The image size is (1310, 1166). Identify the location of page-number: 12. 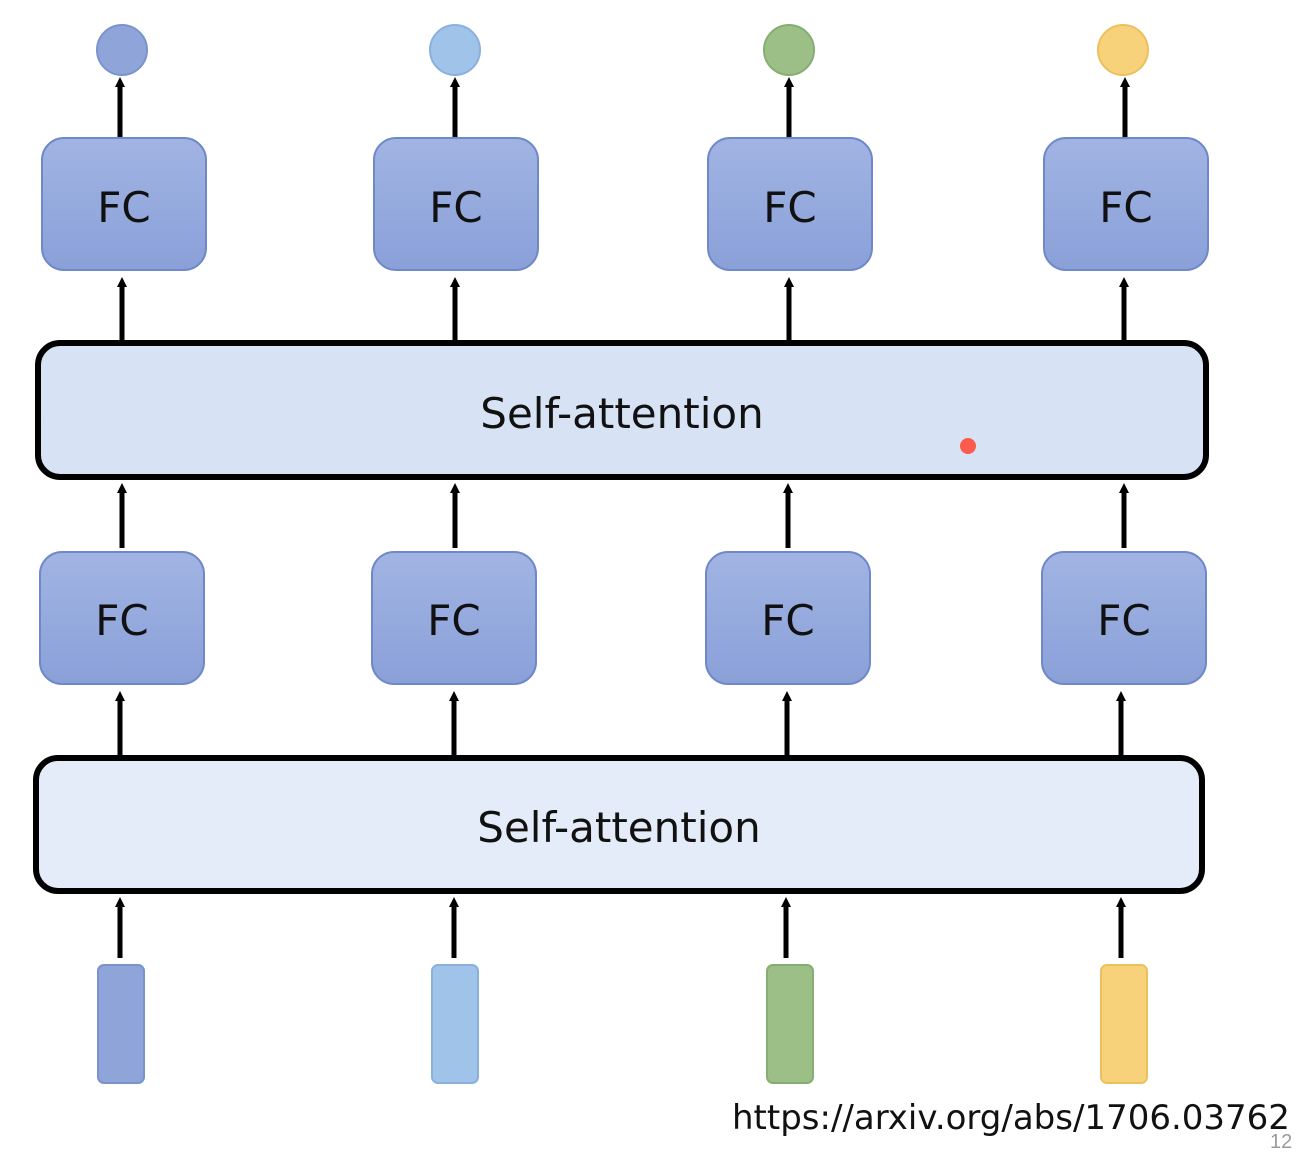
(1281, 1142).